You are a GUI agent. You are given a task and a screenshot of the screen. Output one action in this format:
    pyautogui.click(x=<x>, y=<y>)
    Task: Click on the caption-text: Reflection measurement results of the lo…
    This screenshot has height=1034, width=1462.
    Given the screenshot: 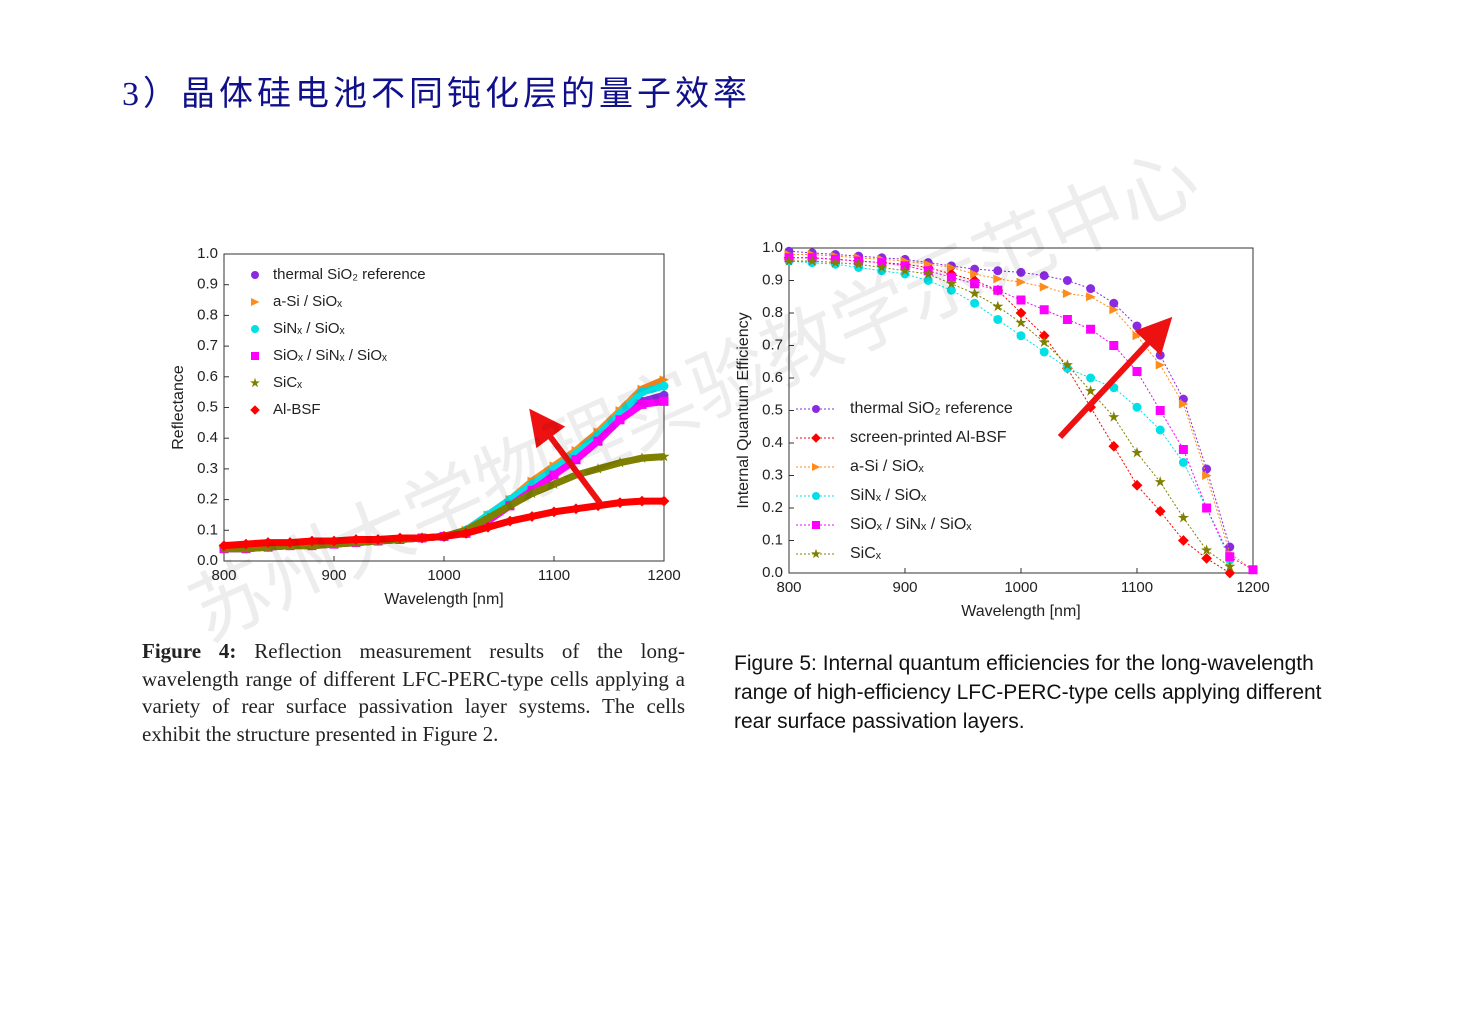 What is the action you would take?
    pyautogui.click(x=413, y=692)
    